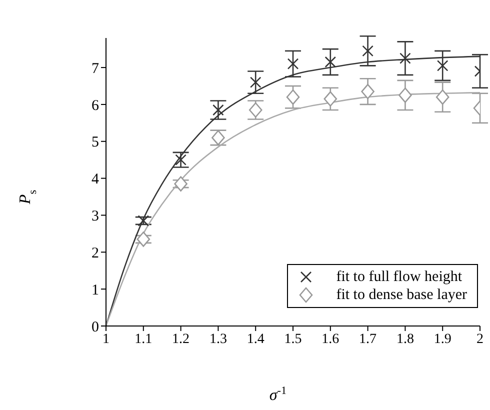 The image size is (490, 410). Describe the element at coordinates (96, 68) in the screenshot. I see `y-tick-label: 7` at that location.